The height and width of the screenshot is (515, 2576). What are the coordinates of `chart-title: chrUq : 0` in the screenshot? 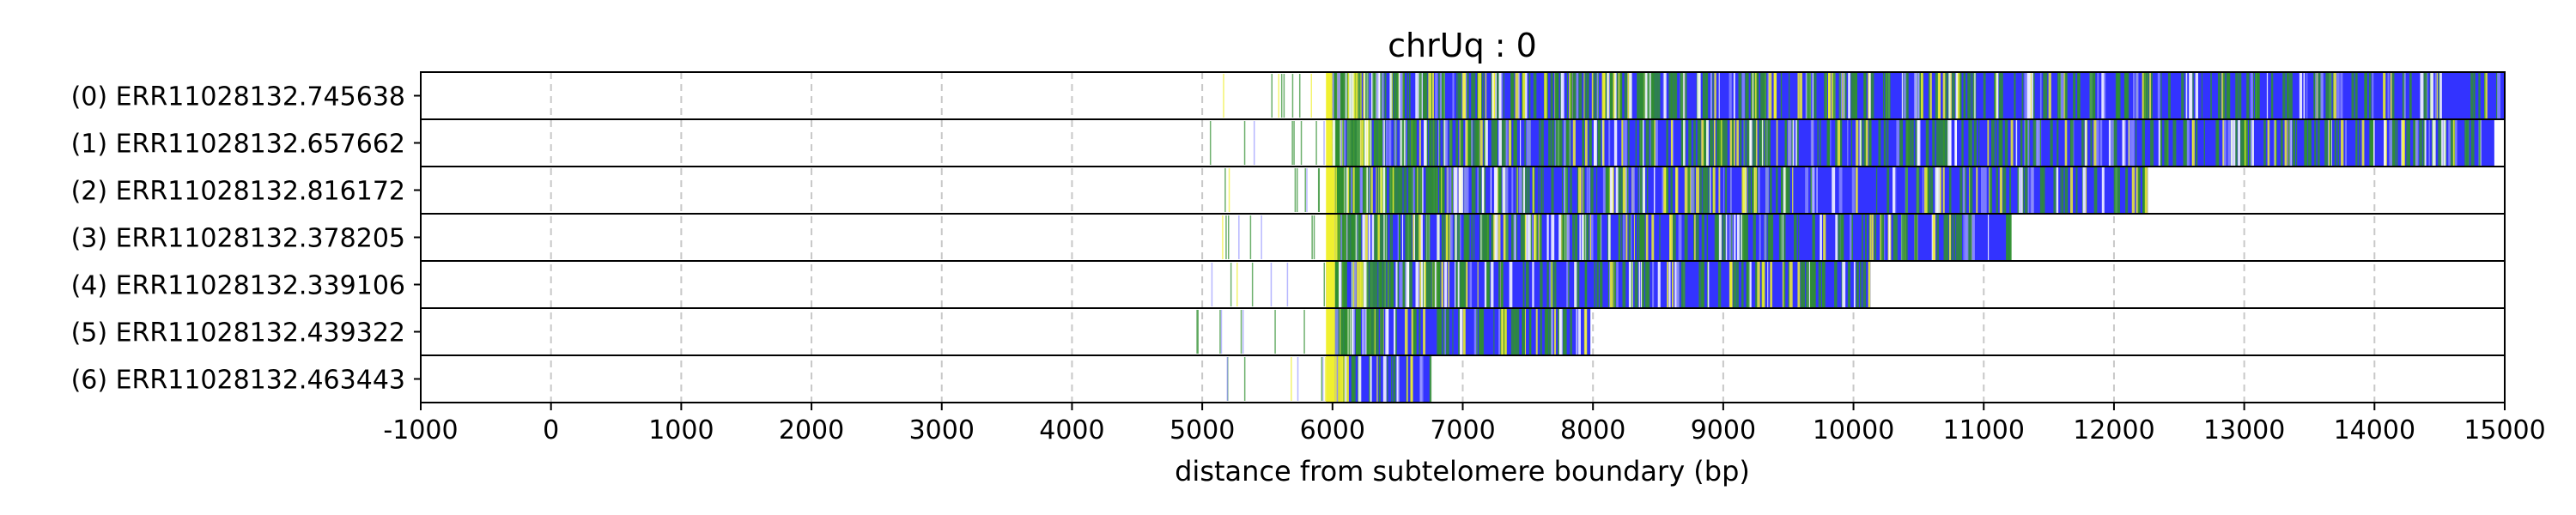 It's located at (1462, 45).